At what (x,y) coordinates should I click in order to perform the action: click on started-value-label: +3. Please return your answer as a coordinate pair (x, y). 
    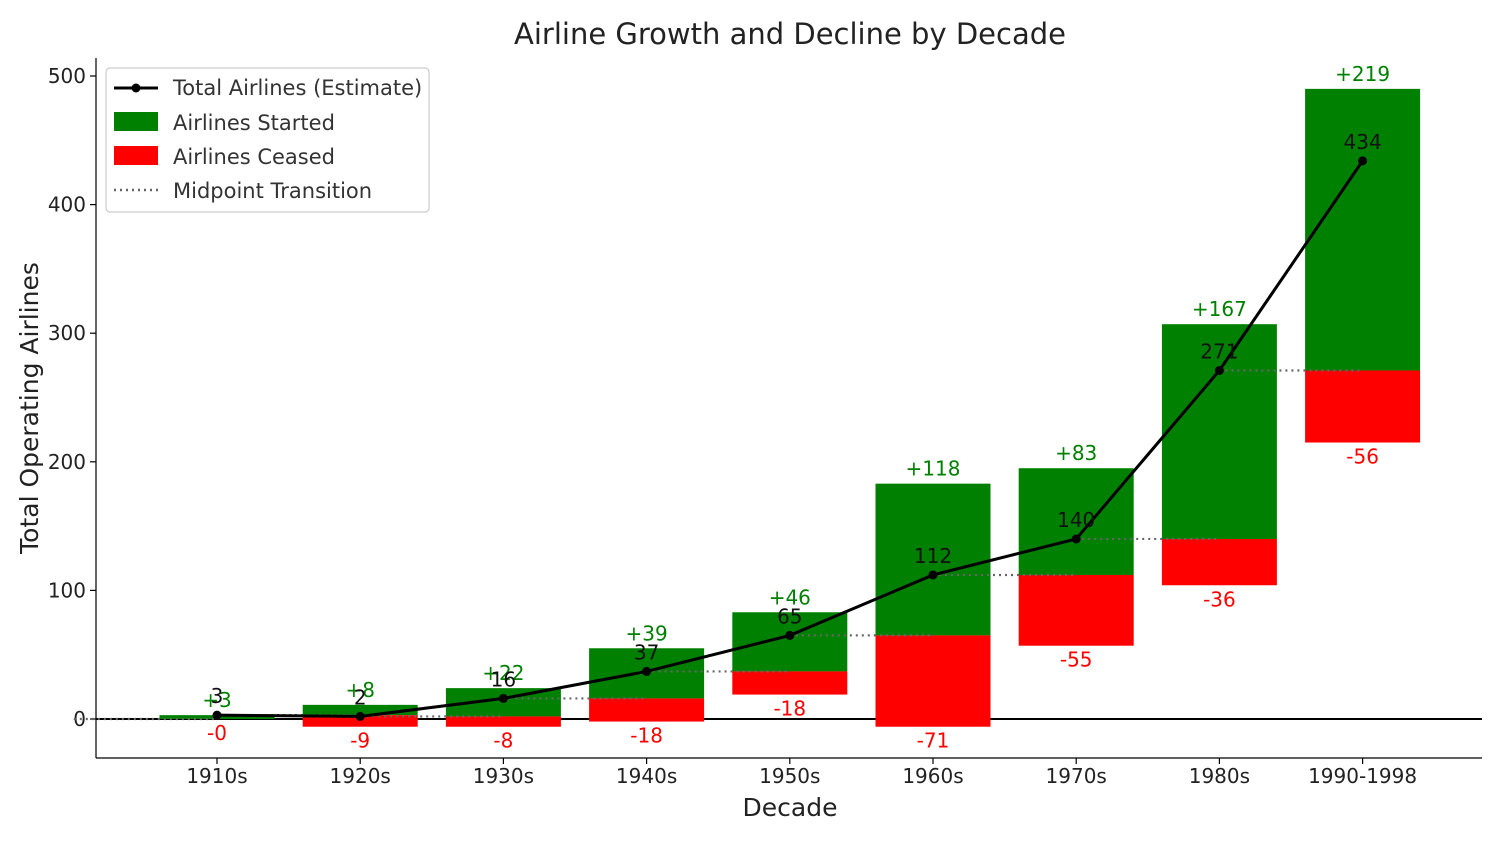
    Looking at the image, I should click on (216, 700).